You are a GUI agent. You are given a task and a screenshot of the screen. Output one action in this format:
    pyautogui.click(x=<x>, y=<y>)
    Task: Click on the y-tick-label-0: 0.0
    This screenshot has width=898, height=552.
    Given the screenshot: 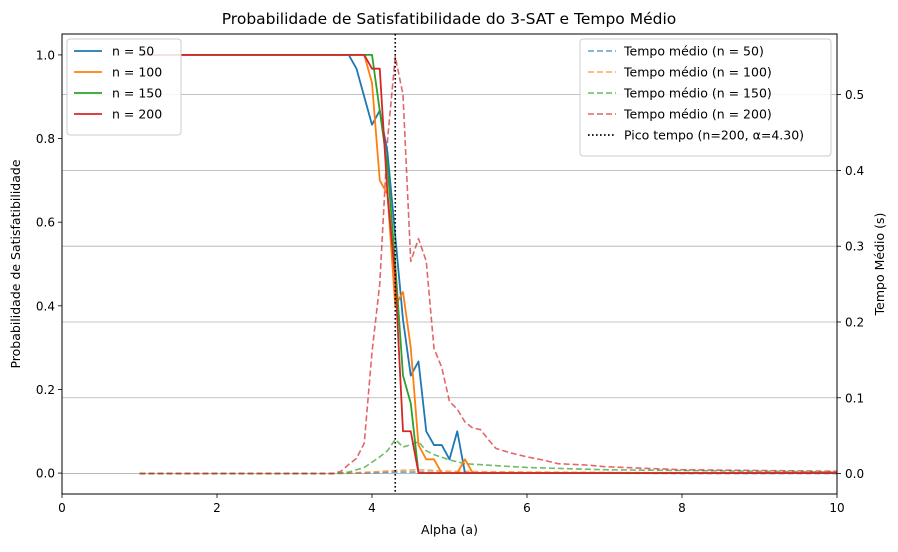 What is the action you would take?
    pyautogui.click(x=45, y=474)
    